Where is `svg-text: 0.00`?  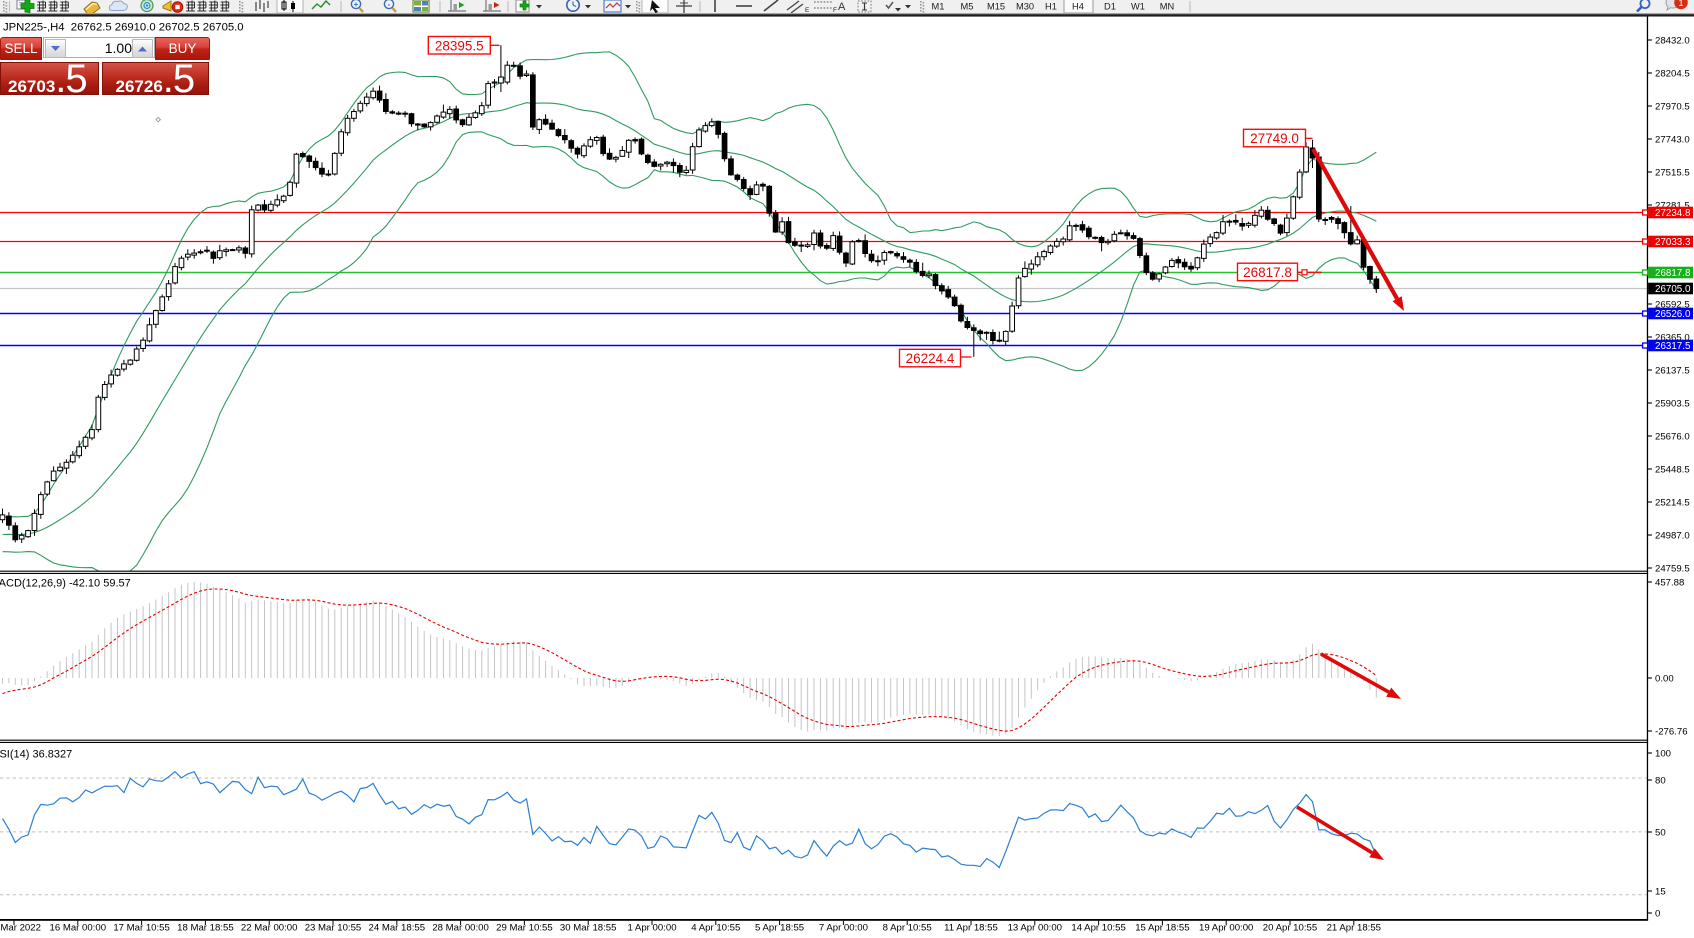
svg-text: 0.00 is located at coordinates (1664, 678).